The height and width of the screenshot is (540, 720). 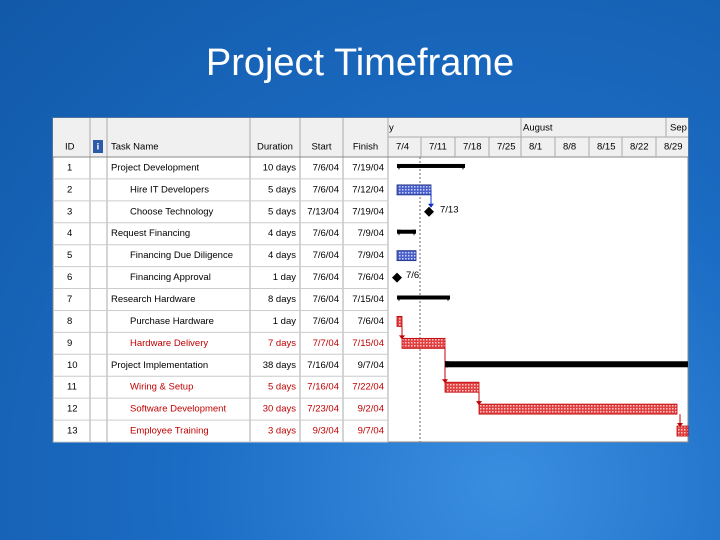 I want to click on task-cell: 1, so click(x=69, y=167).